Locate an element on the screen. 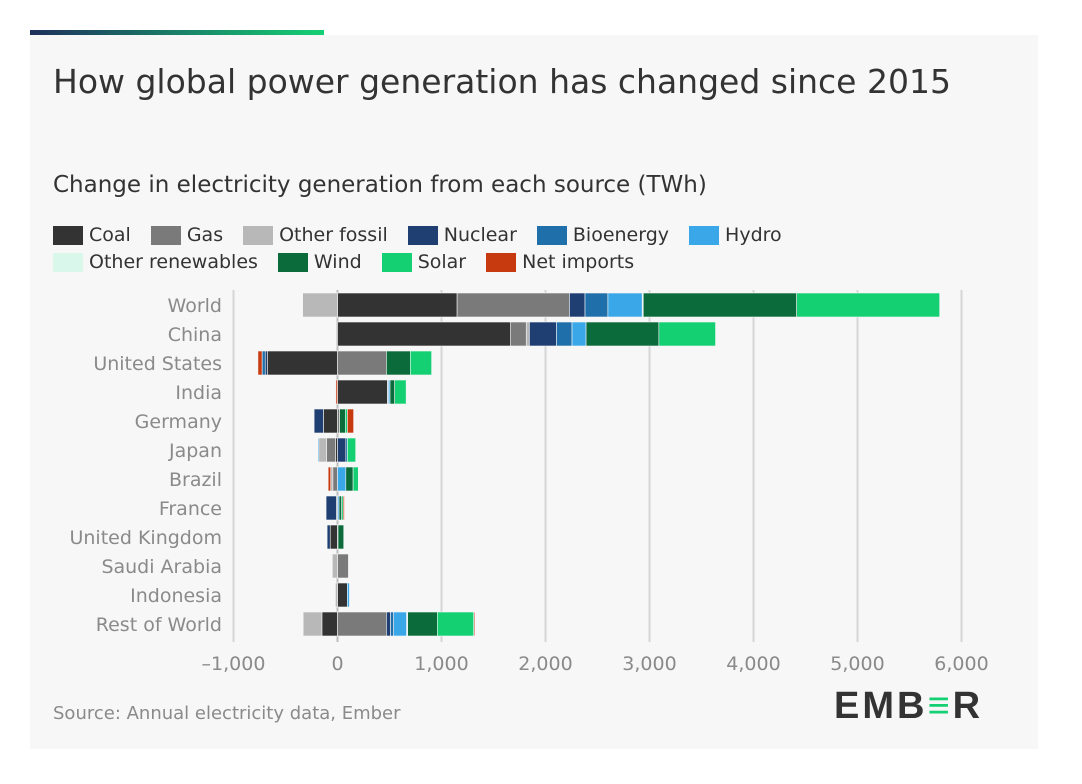 The height and width of the screenshot is (784, 1082). category-label: Indonesia is located at coordinates (176, 596).